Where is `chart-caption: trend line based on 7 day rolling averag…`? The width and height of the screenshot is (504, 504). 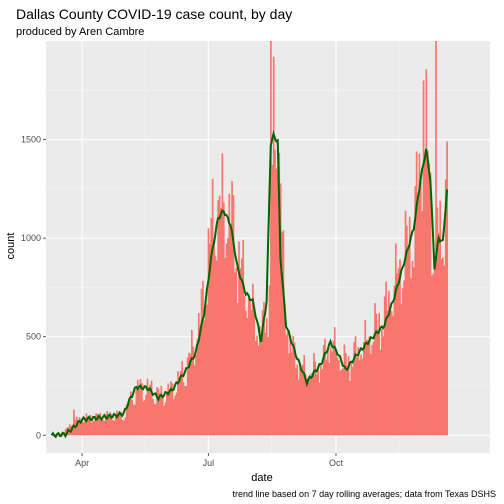
chart-caption: trend line based on 7 day rolling averag… is located at coordinates (364, 494).